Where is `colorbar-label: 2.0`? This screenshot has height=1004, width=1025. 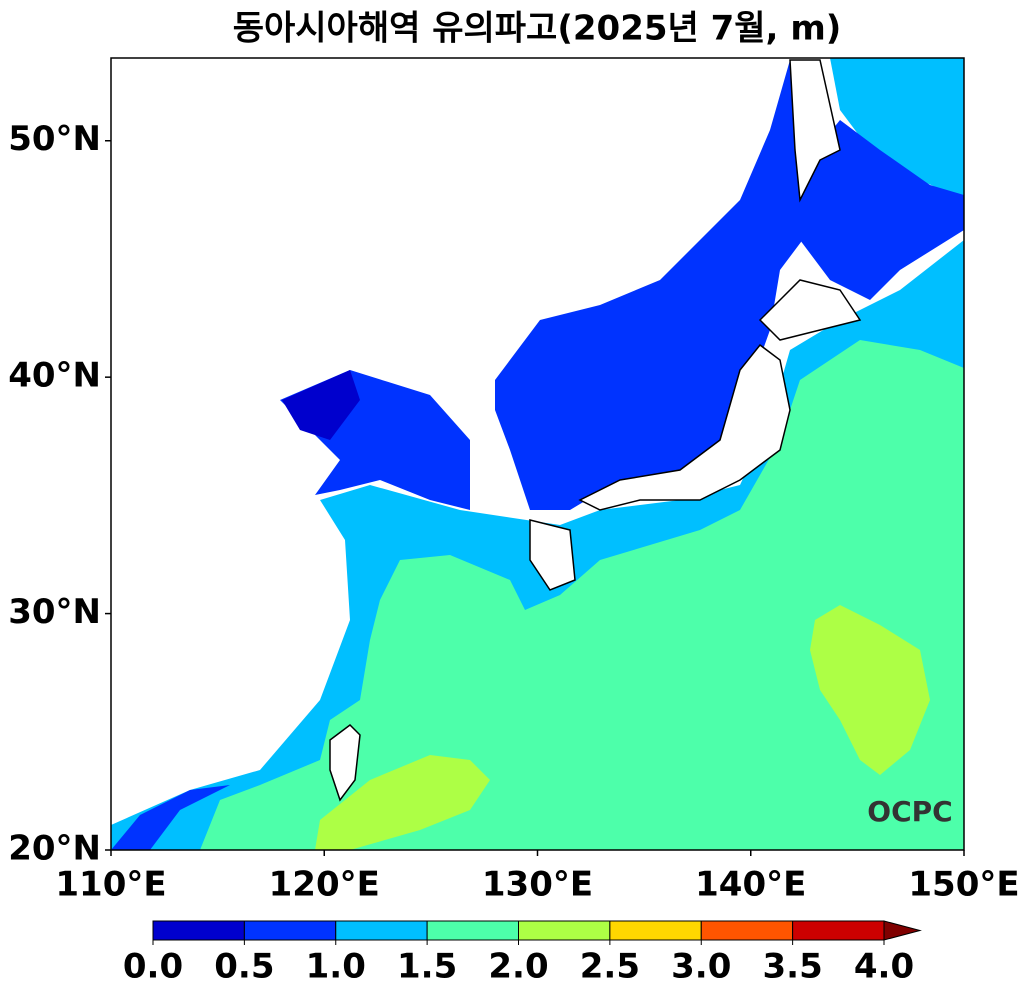
colorbar-label: 2.0 is located at coordinates (518, 967).